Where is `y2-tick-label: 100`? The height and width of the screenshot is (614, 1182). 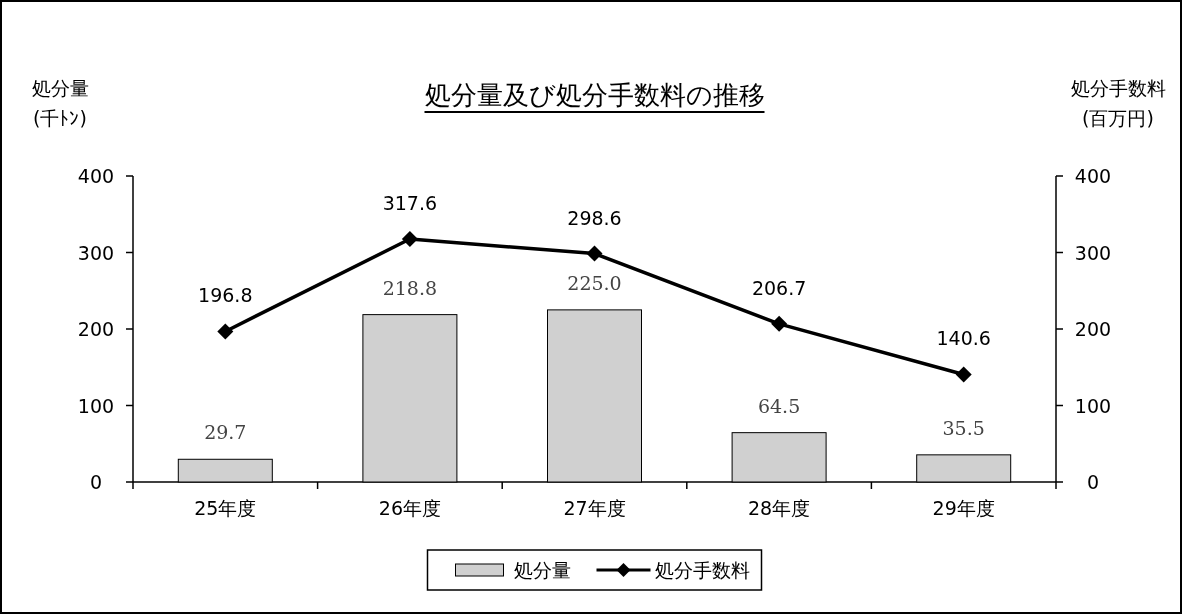 y2-tick-label: 100 is located at coordinates (1093, 405).